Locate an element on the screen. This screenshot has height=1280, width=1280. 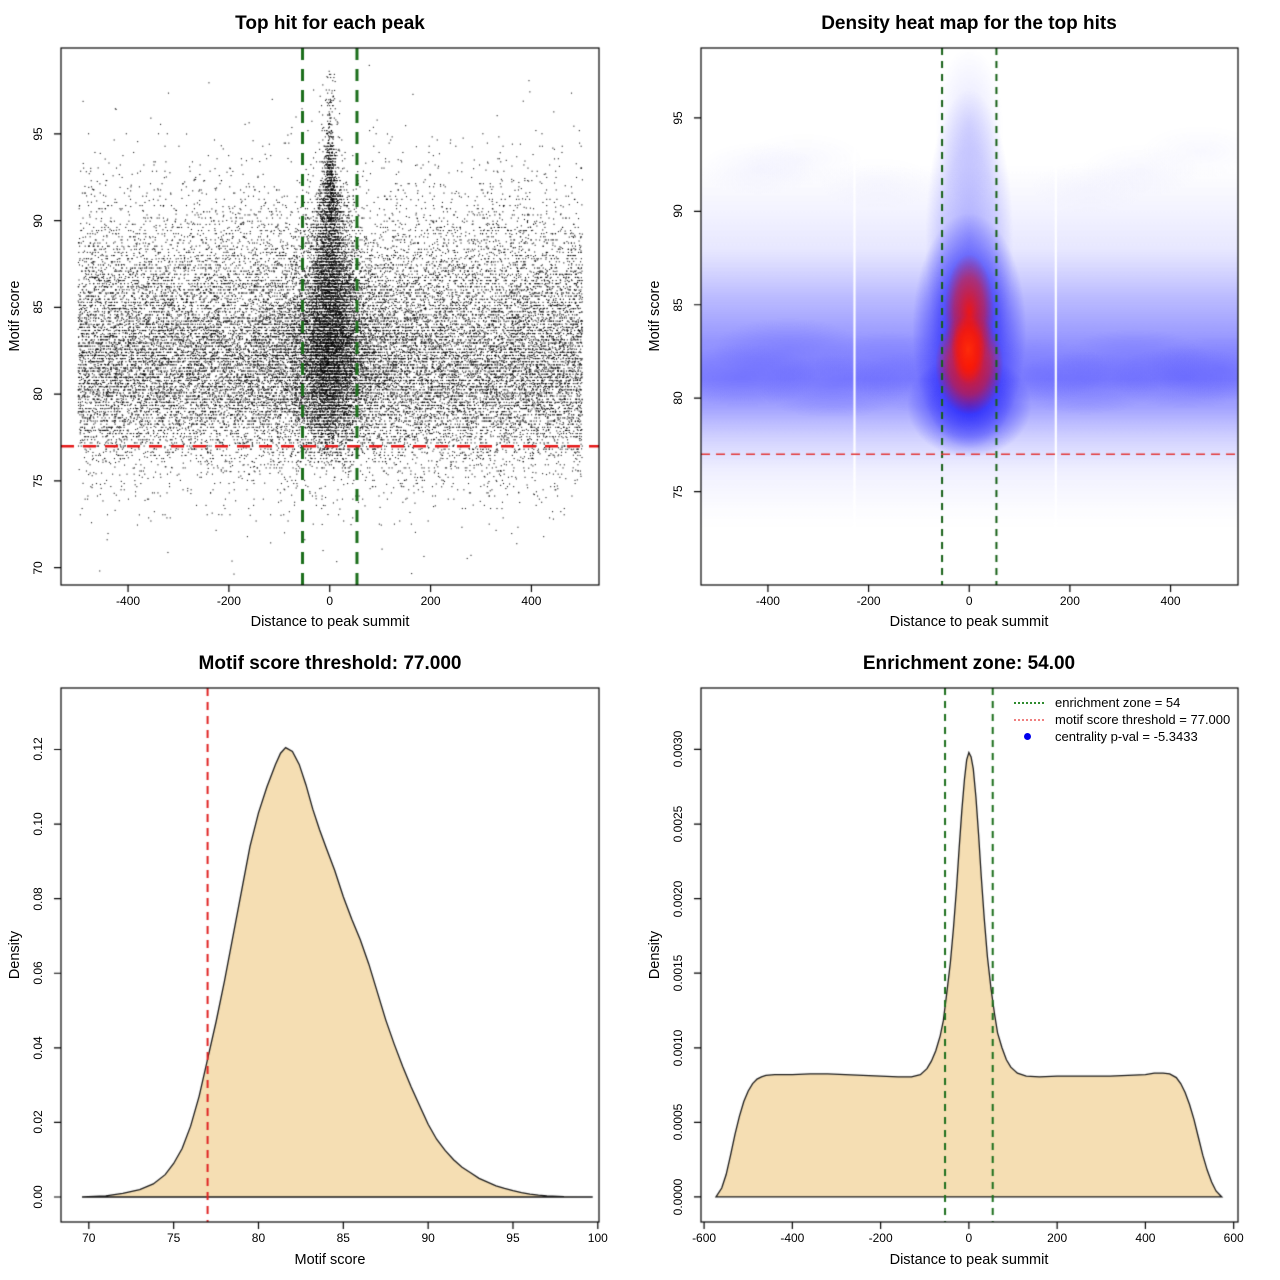
tick-label: 0.0030 is located at coordinates (678, 749).